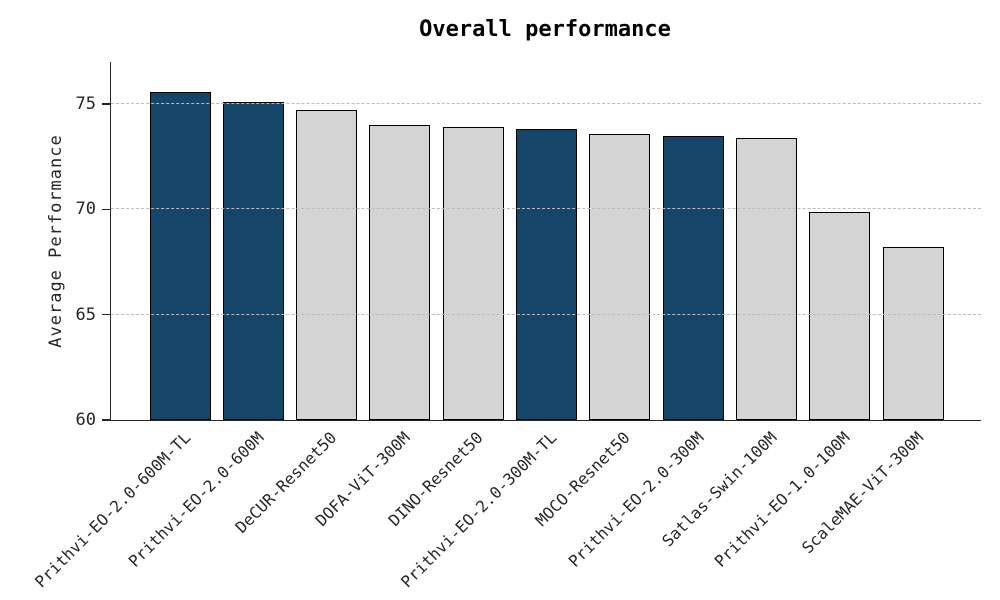 This screenshot has height=600, width=1000. I want to click on bar-Prithvi-EO-2.0-300M, so click(693, 277).